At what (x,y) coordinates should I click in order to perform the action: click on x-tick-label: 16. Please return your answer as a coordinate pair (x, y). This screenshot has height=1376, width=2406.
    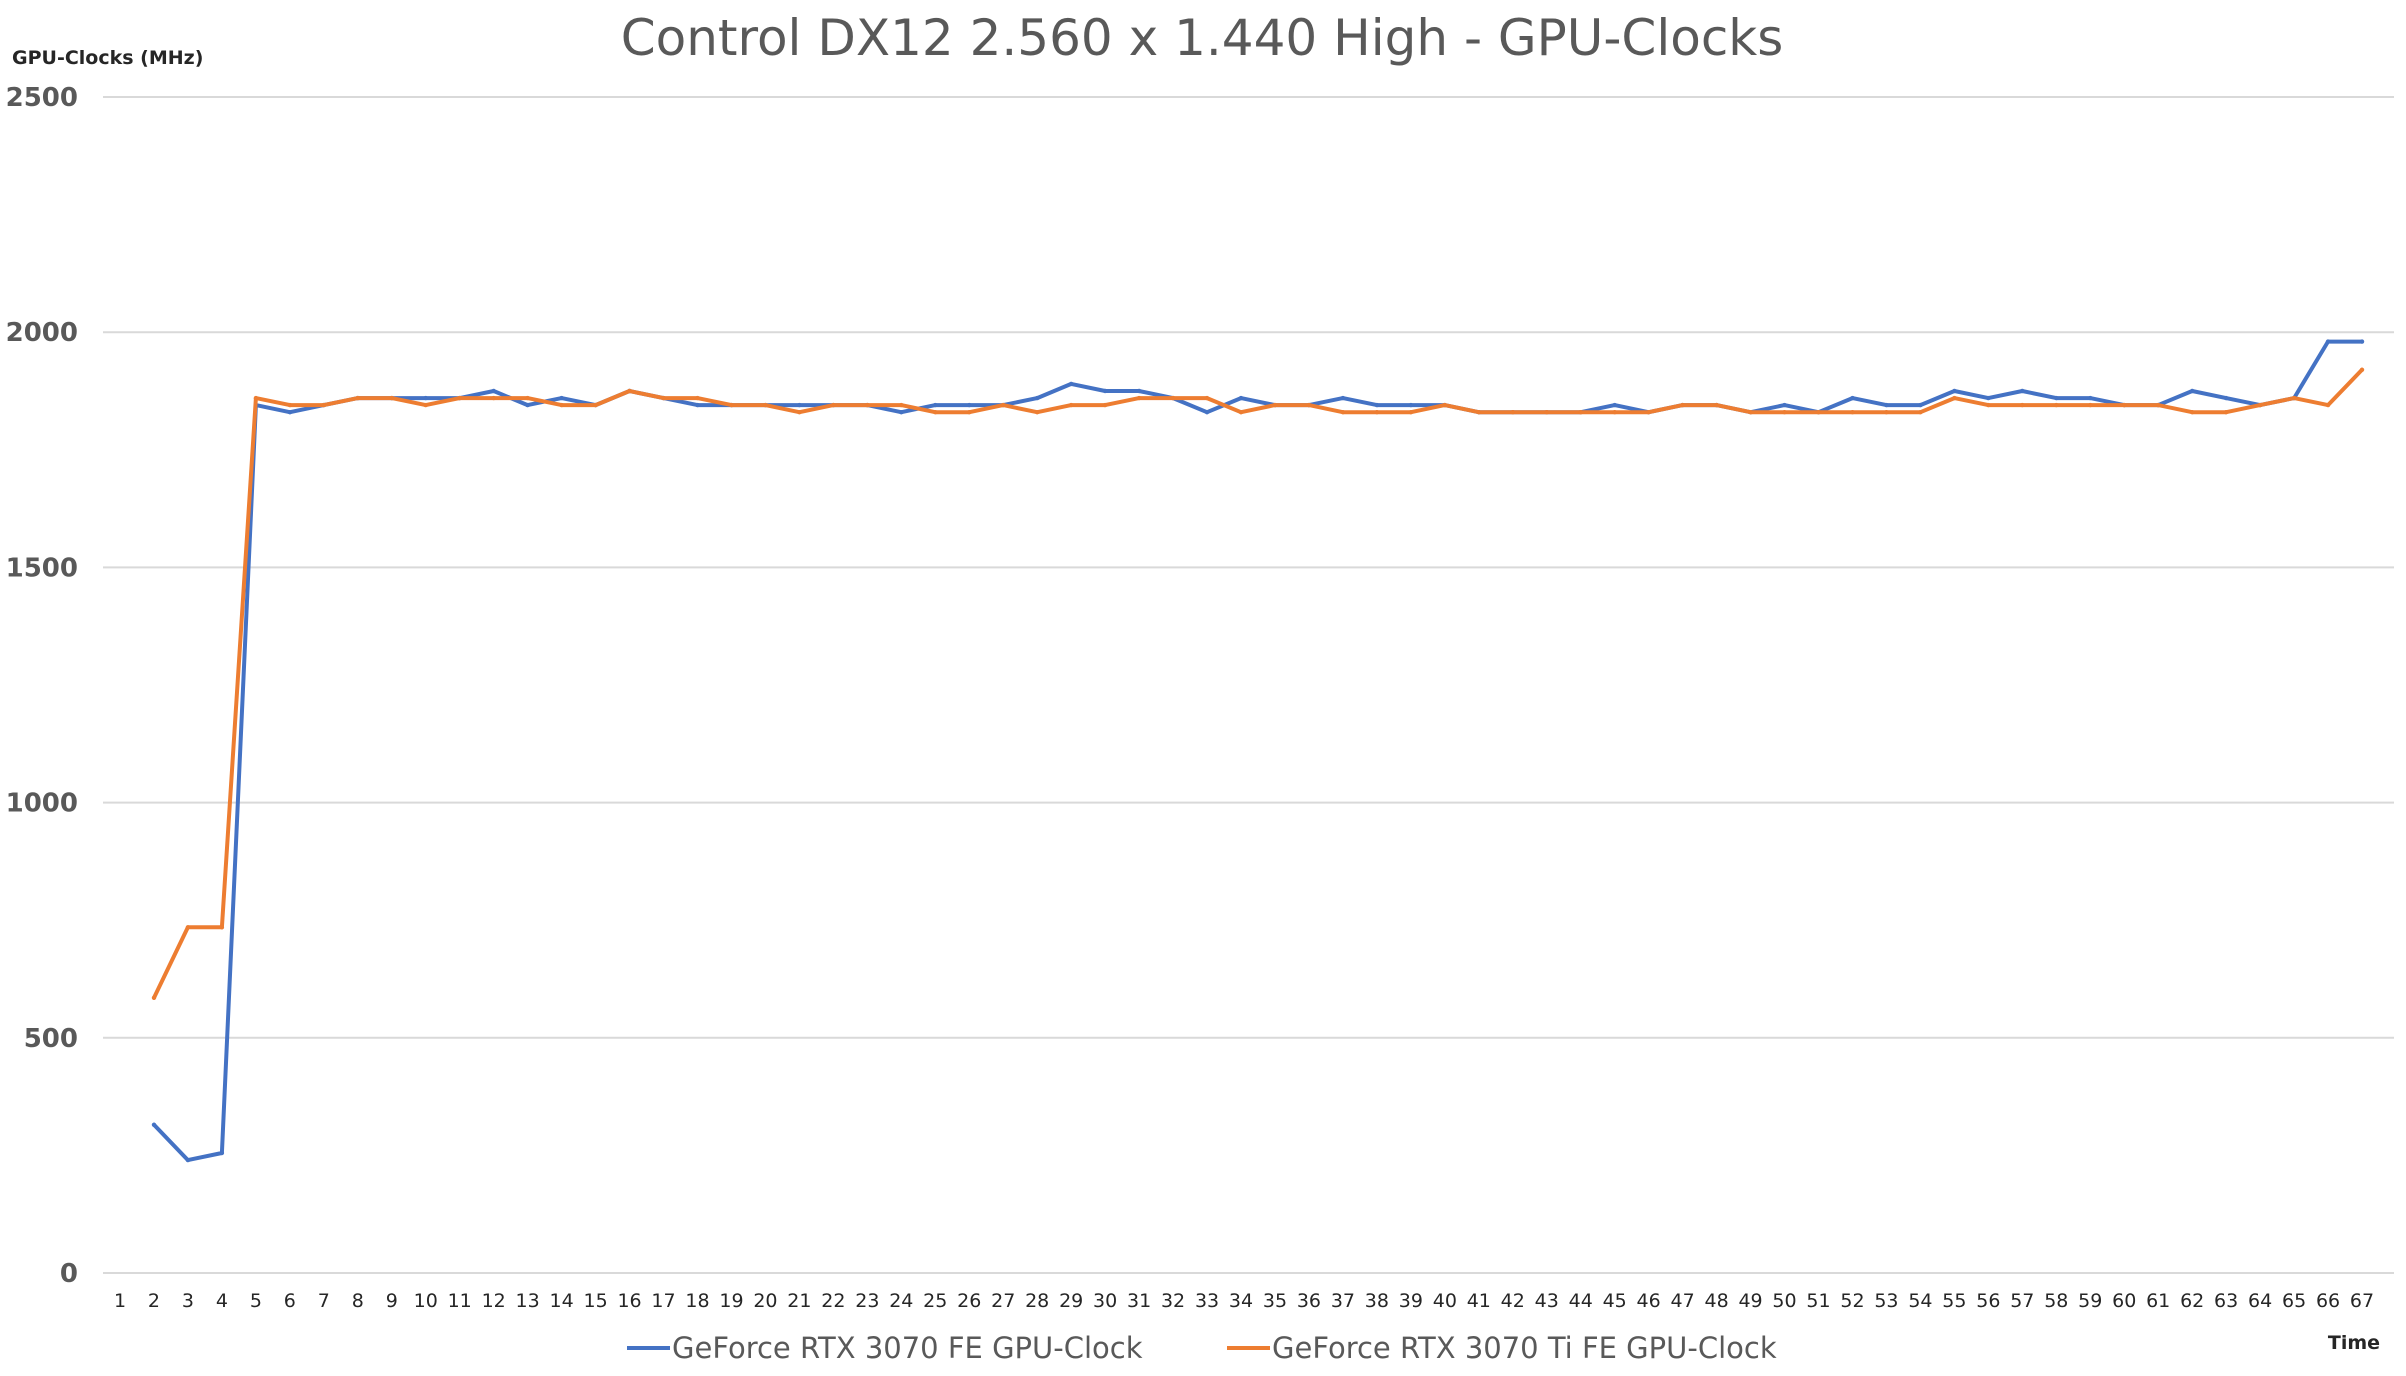
    Looking at the image, I should click on (629, 1301).